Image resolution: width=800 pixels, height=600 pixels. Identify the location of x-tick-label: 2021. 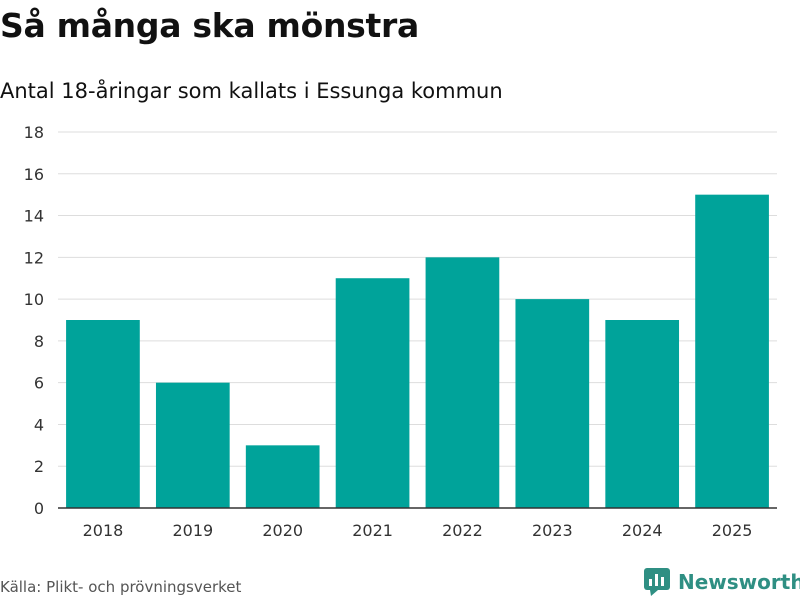
(372, 530).